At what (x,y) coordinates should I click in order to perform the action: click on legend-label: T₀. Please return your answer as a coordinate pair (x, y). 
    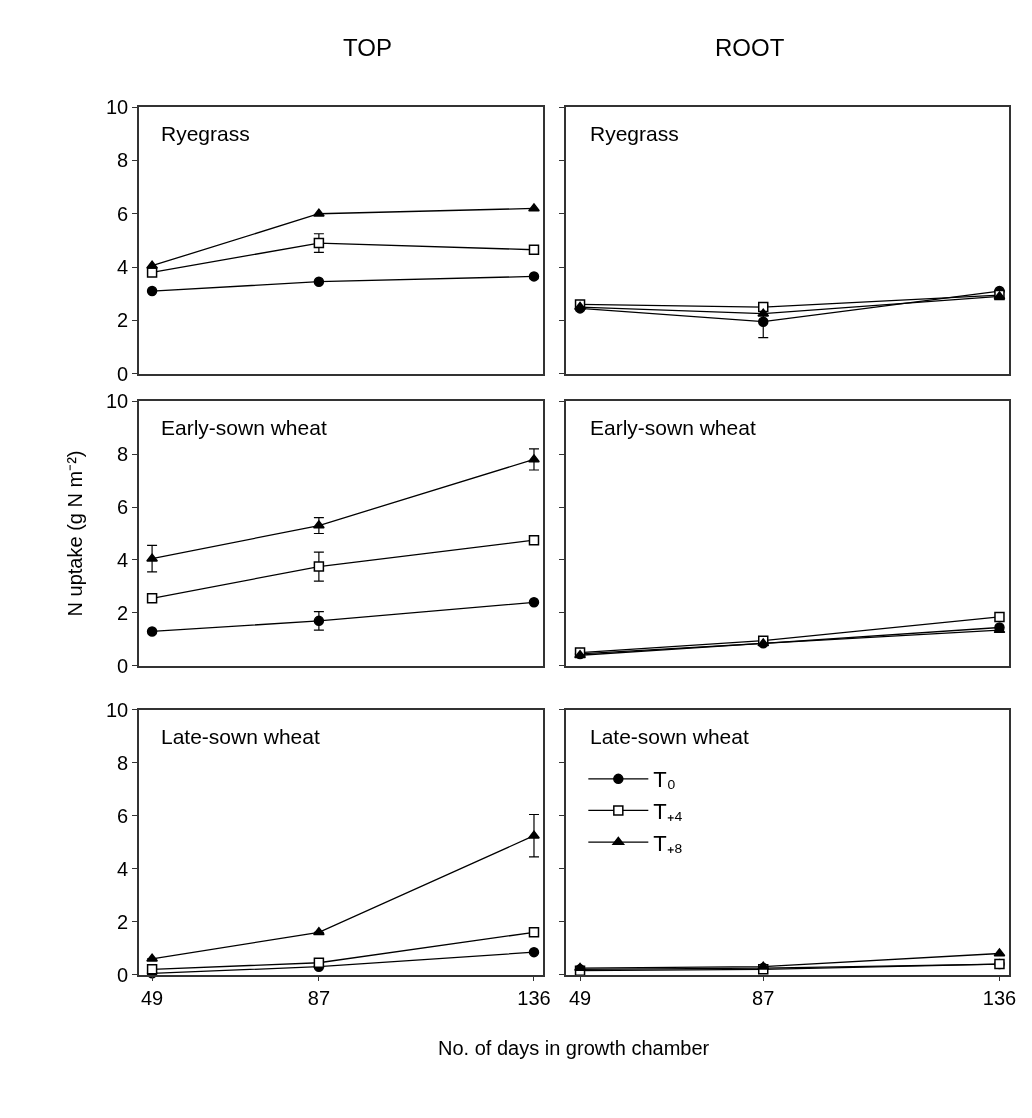
    Looking at the image, I should click on (664, 780).